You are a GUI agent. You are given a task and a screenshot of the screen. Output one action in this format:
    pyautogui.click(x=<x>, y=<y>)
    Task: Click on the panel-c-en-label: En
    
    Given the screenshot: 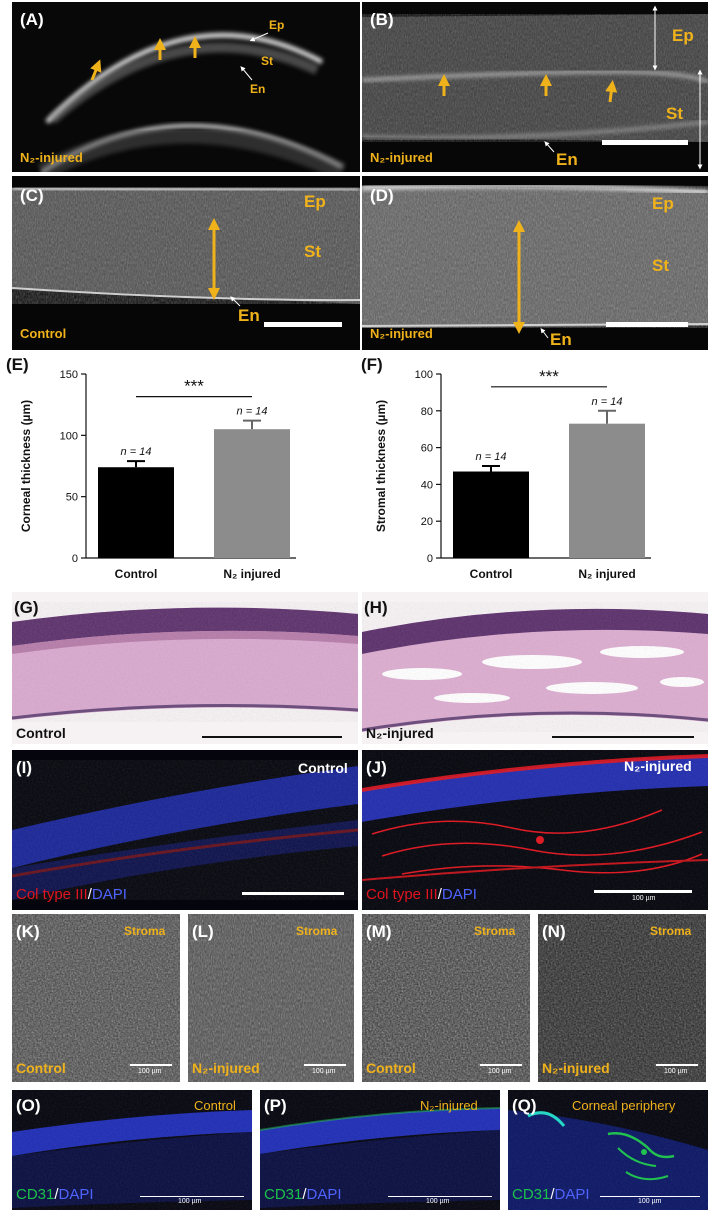 What is the action you would take?
    pyautogui.click(x=249, y=315)
    